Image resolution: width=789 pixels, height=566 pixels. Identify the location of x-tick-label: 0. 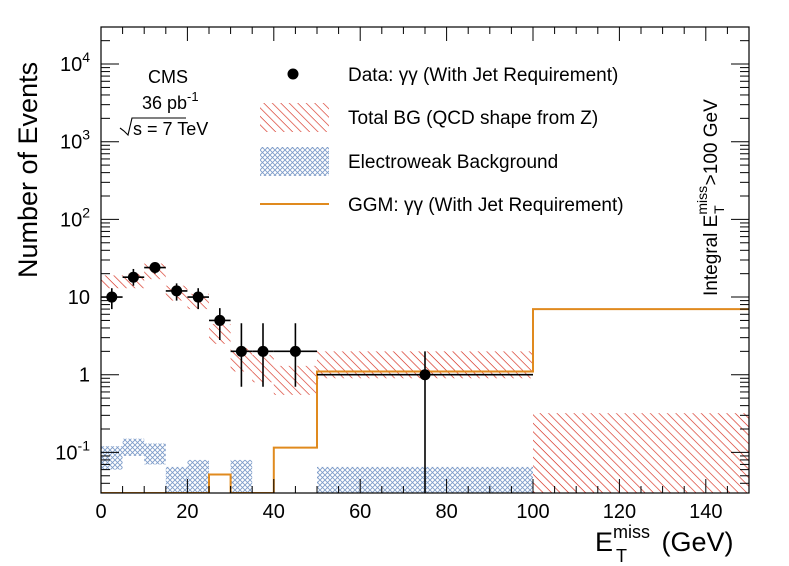
(100, 512).